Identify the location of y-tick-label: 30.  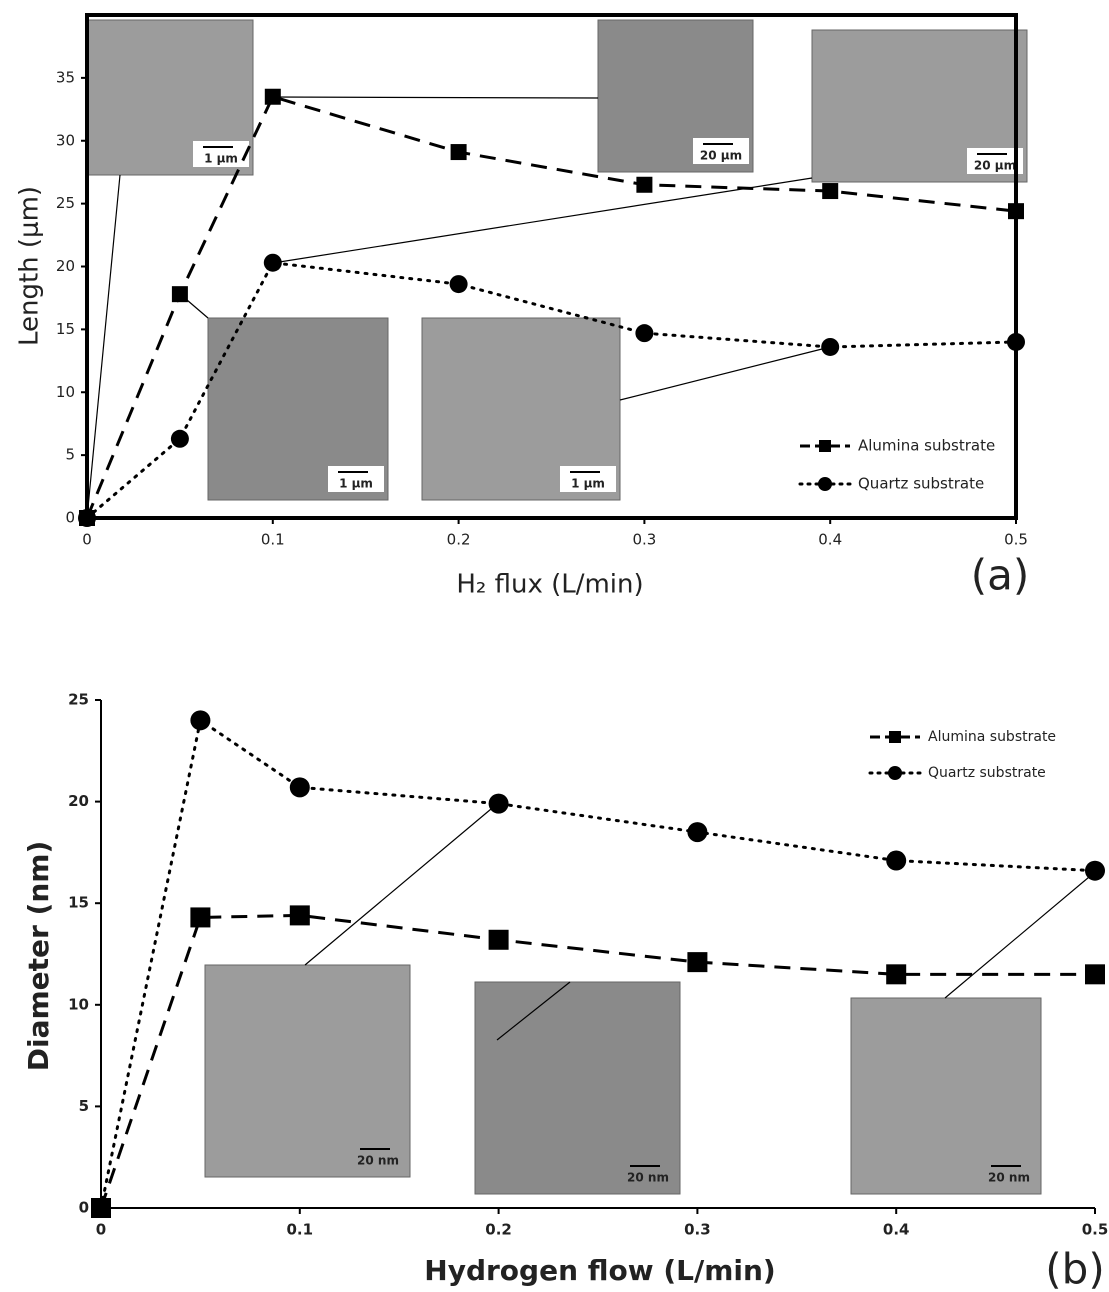
(65, 140).